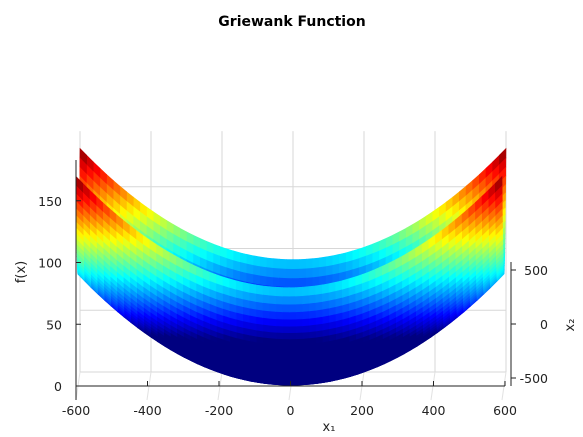 The width and height of the screenshot is (583, 437). I want to click on x-tick-label: -200, so click(219, 410).